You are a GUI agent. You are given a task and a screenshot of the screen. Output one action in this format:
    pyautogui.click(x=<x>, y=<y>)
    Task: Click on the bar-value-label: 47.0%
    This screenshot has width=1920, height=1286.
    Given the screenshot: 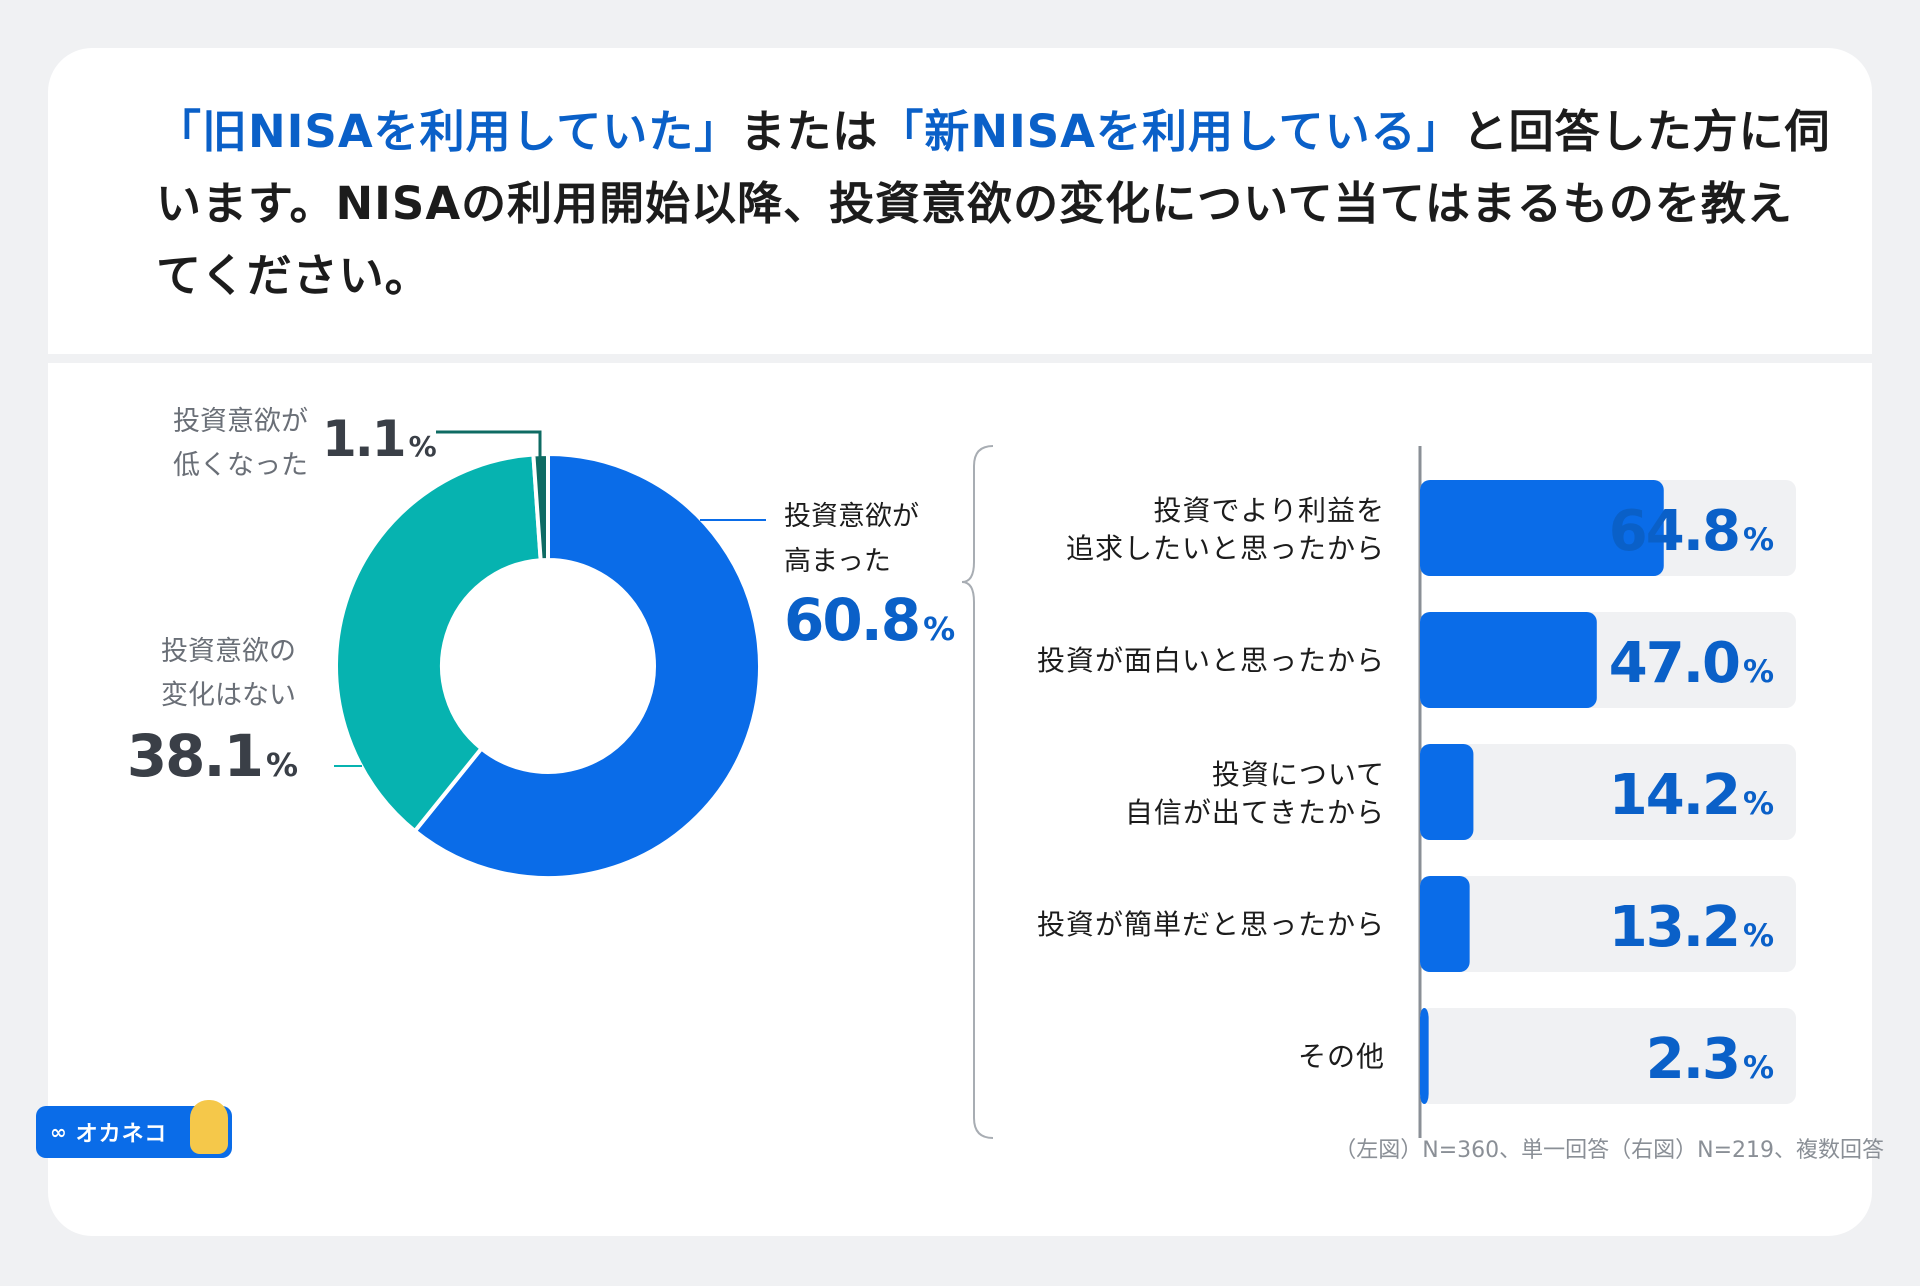 What is the action you would take?
    pyautogui.click(x=1691, y=663)
    